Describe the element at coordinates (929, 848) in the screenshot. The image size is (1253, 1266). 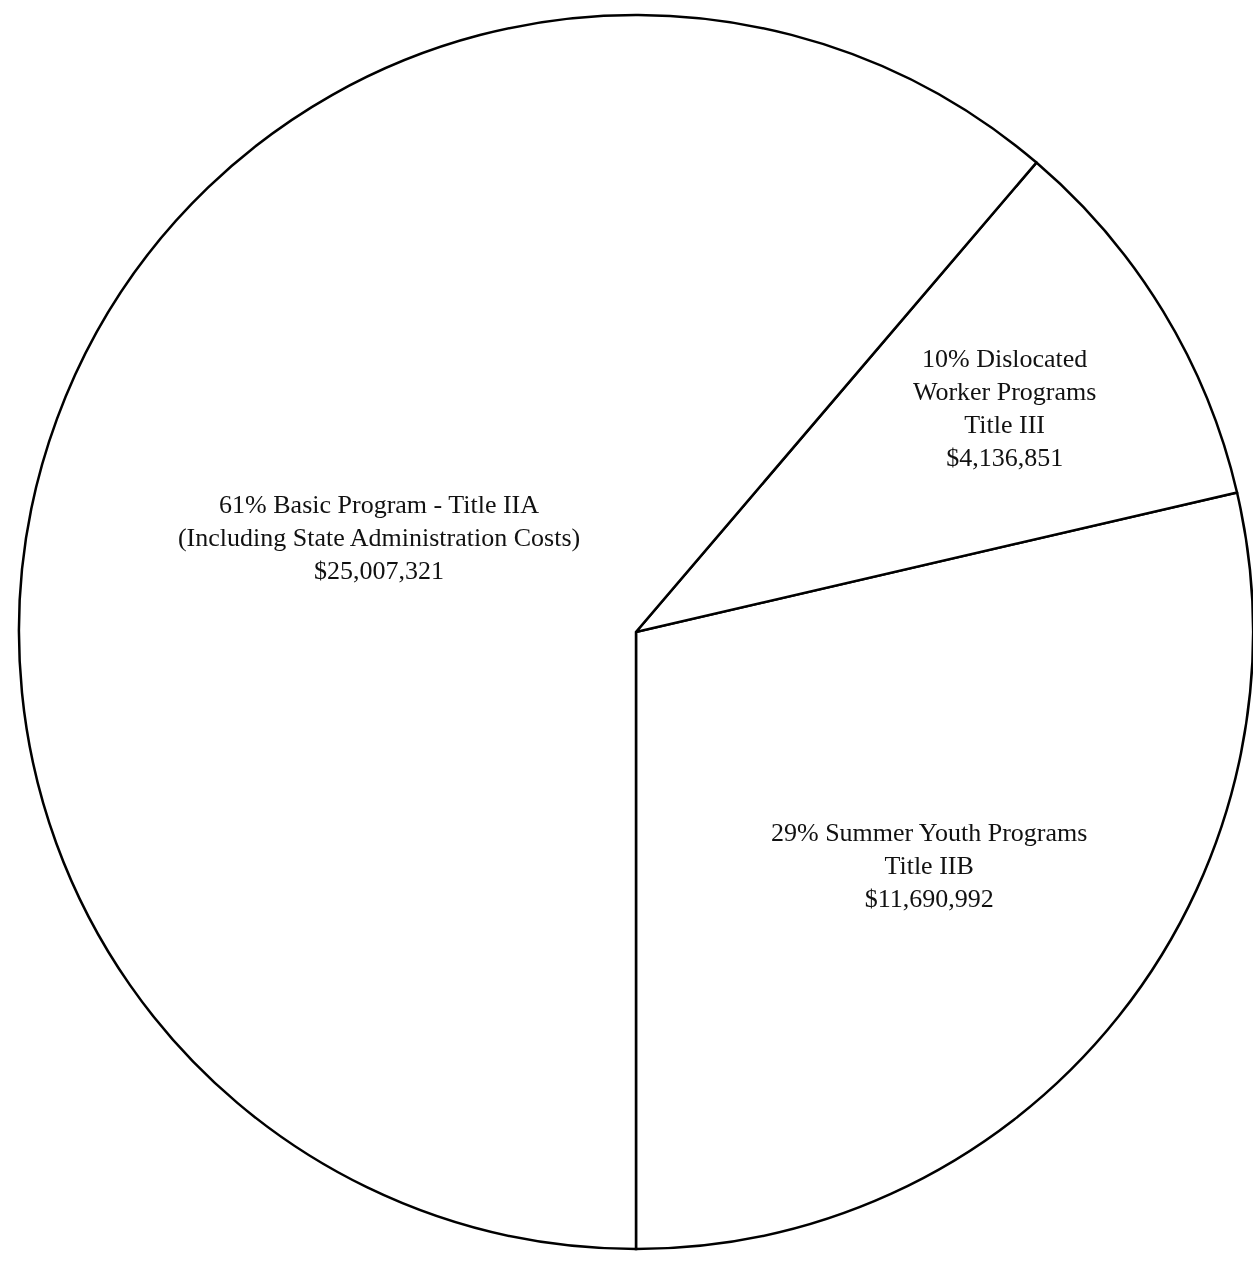
I see `slice-label: 29% Summer Youth Programs Title IIB` at that location.